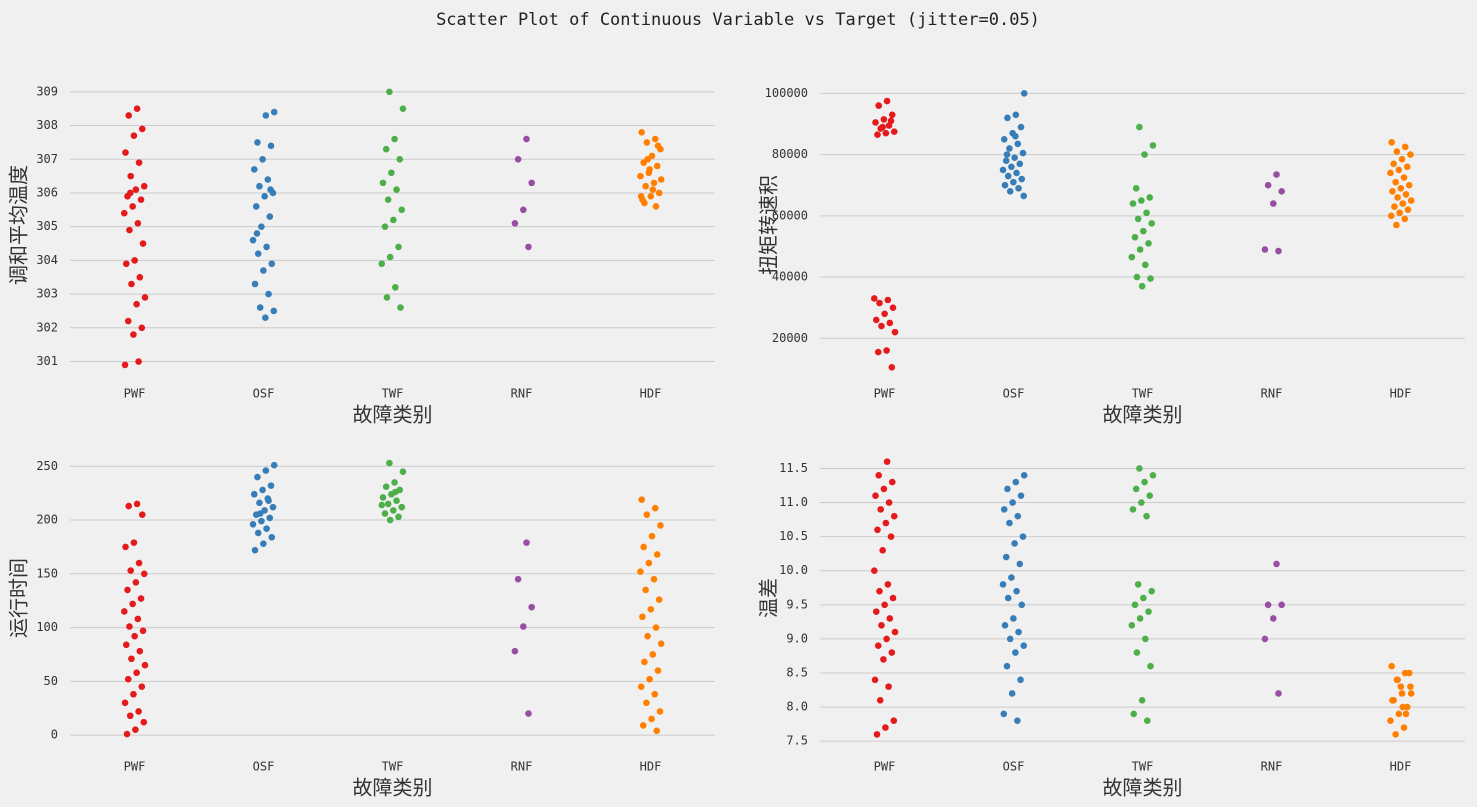  Describe the element at coordinates (797, 673) in the screenshot. I see `y-tick-label: 8.5` at that location.